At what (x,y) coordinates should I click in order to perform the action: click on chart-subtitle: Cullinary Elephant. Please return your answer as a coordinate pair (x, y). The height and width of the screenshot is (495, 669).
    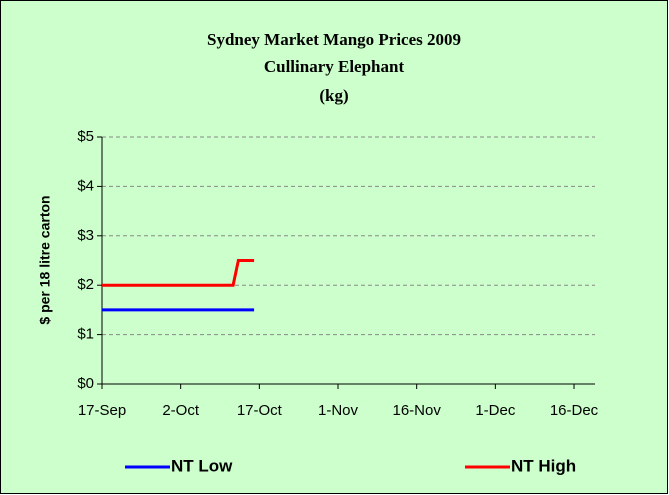
    Looking at the image, I should click on (334, 66).